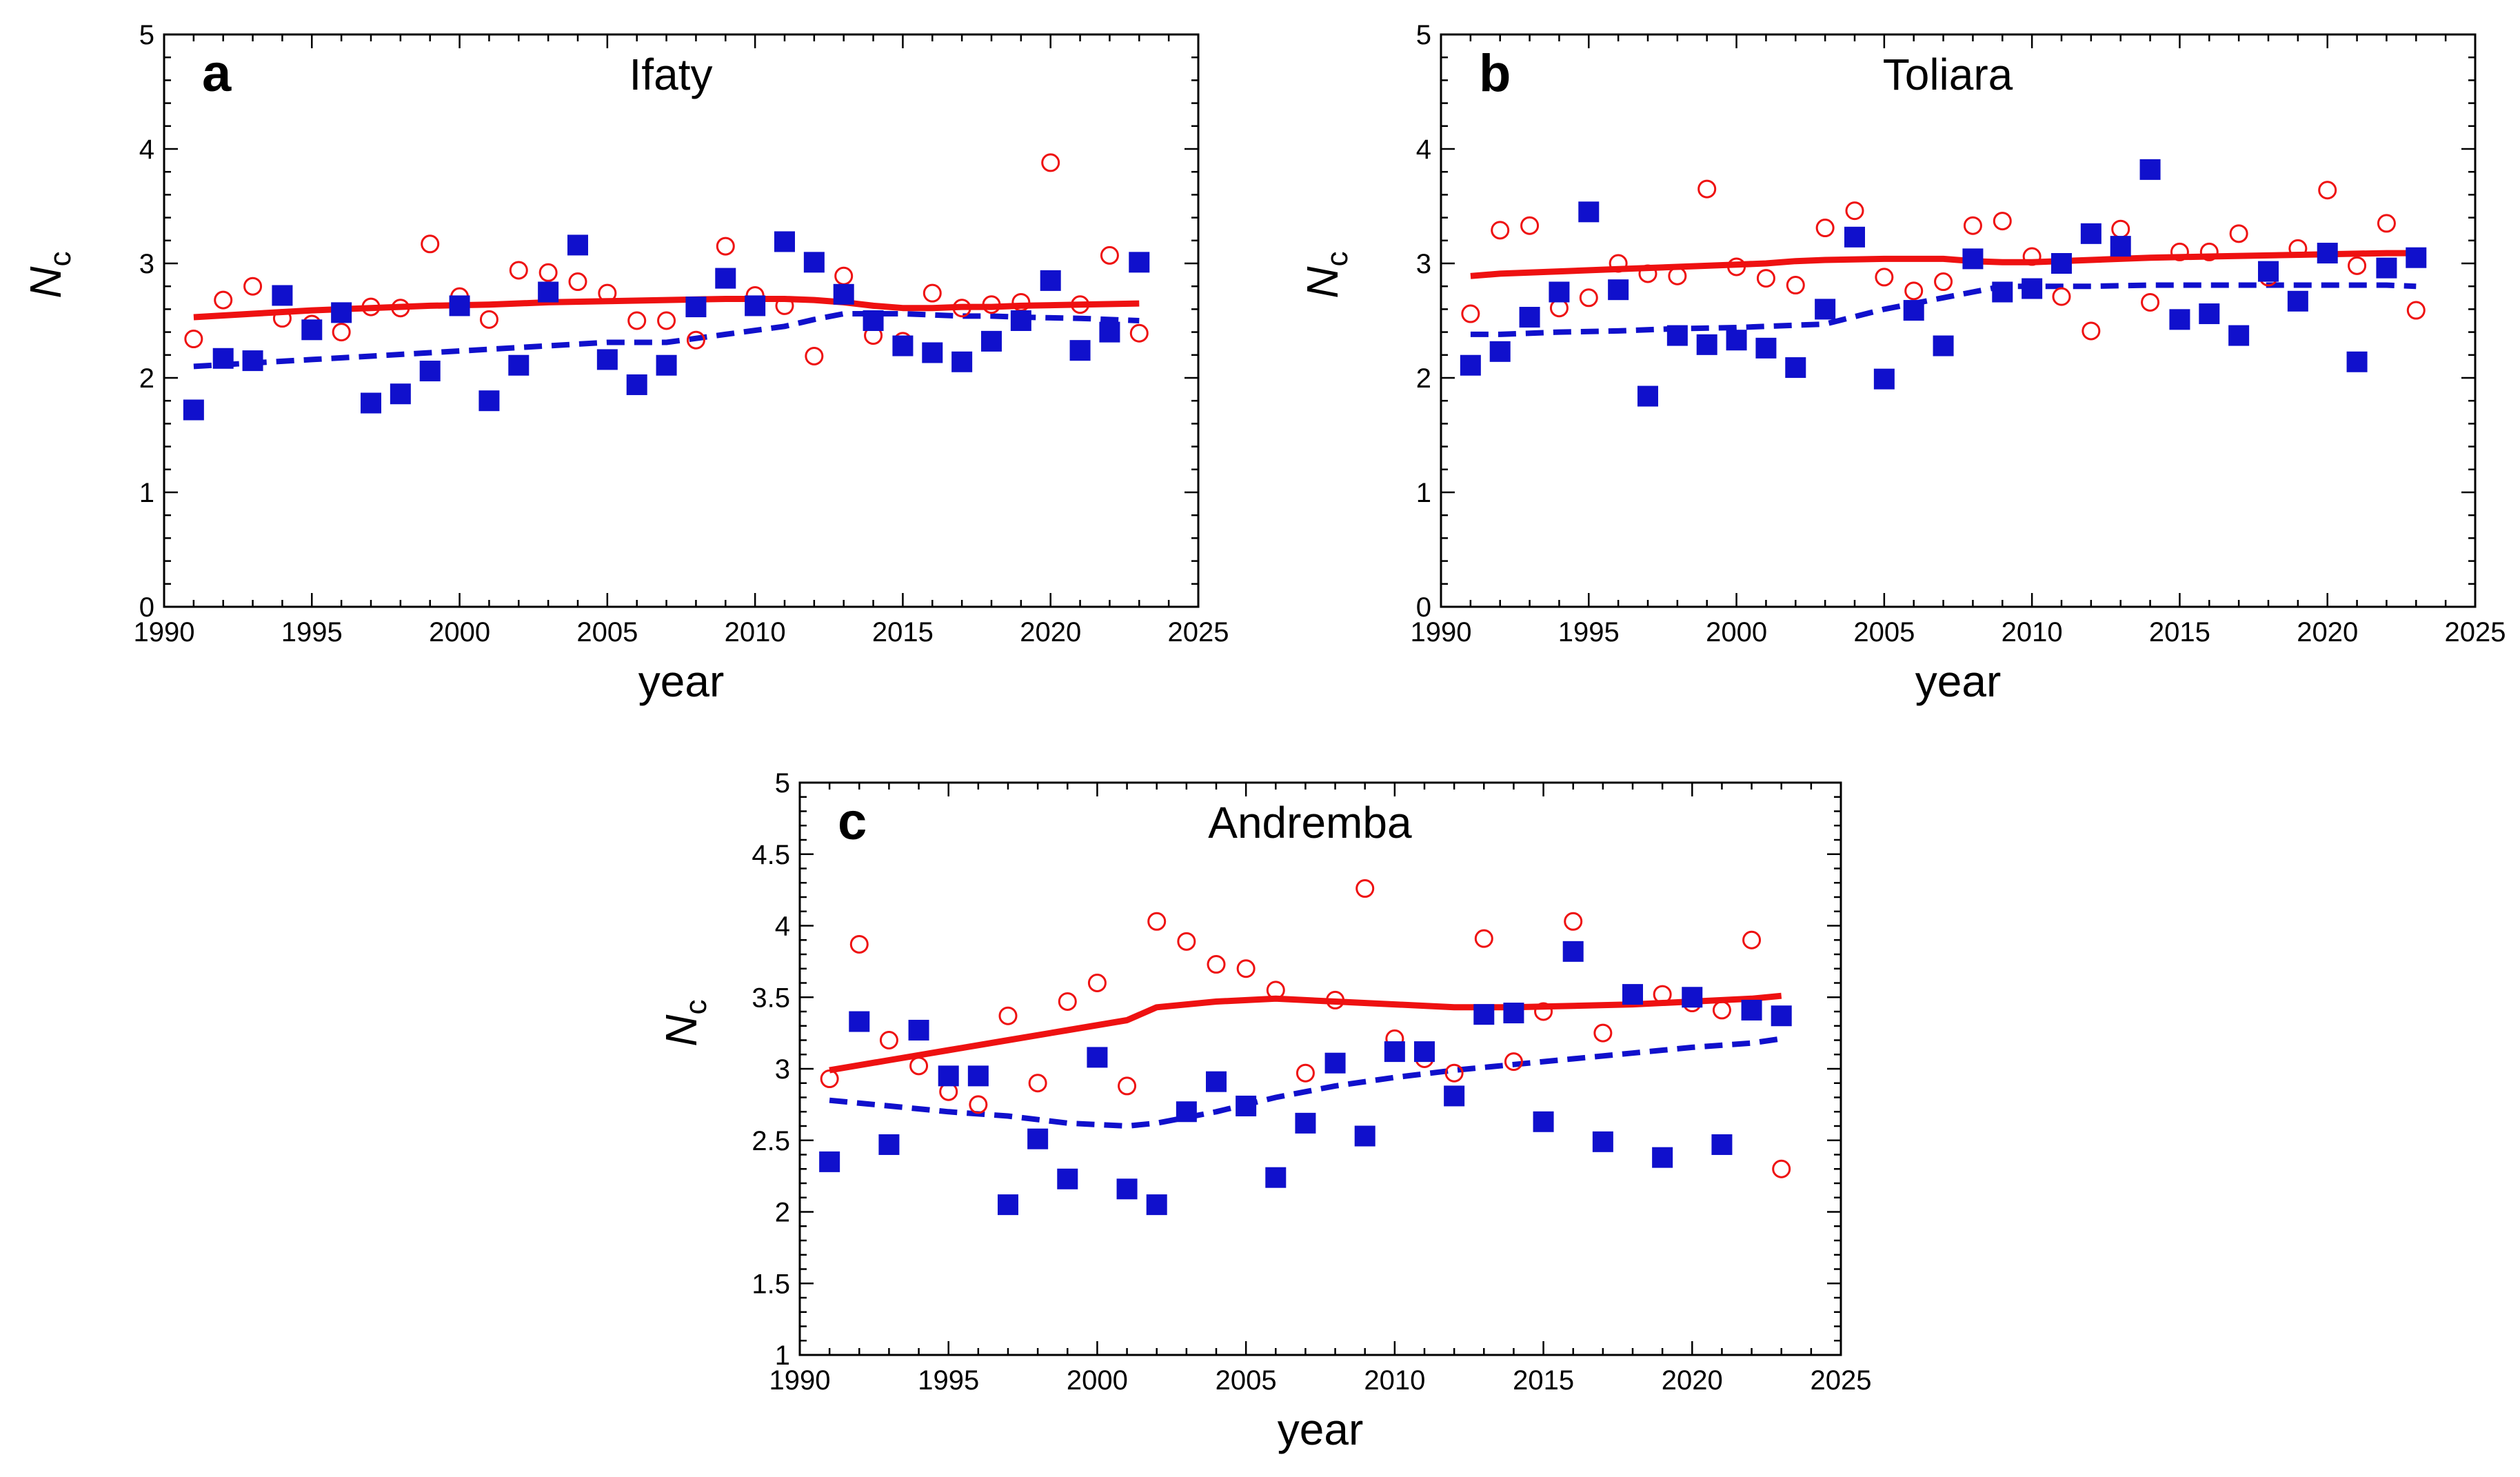 This screenshot has width=2520, height=1477. Describe the element at coordinates (217, 73) in the screenshot. I see `panel-letter: a` at that location.